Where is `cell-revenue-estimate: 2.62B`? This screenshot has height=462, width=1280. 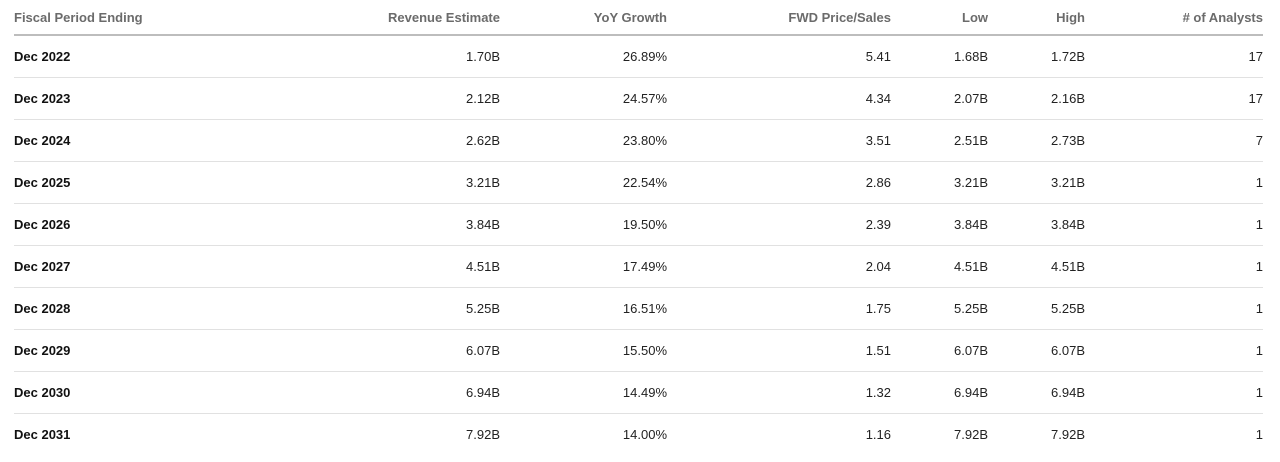
cell-revenue-estimate: 2.62B is located at coordinates (337, 140).